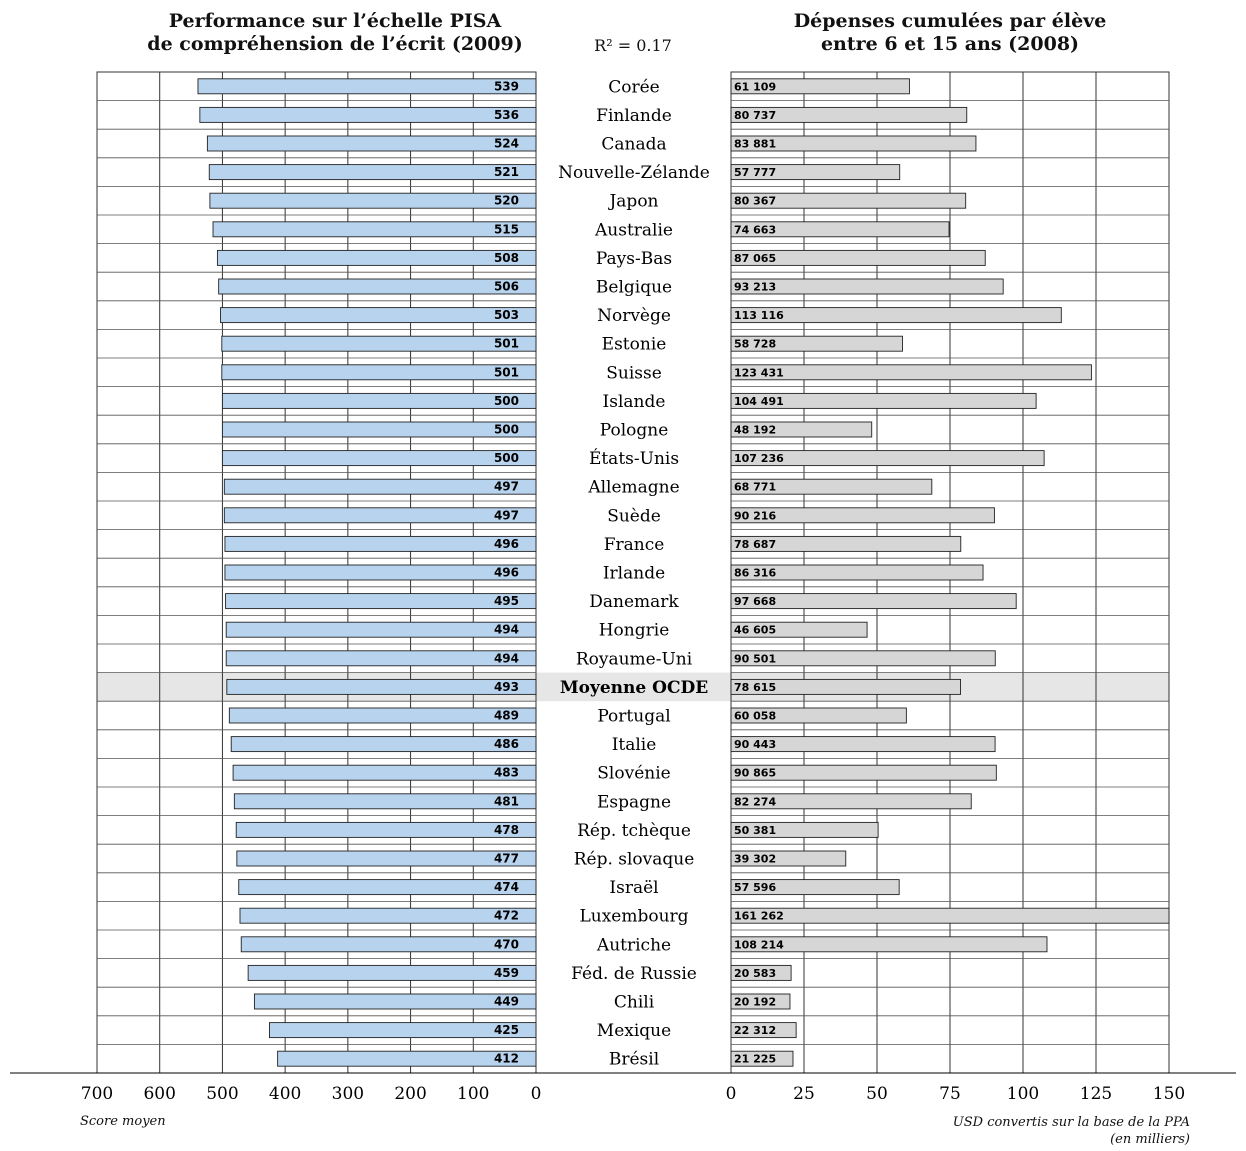 The width and height of the screenshot is (1246, 1151). I want to click on left-value-label: 470, so click(506, 944).